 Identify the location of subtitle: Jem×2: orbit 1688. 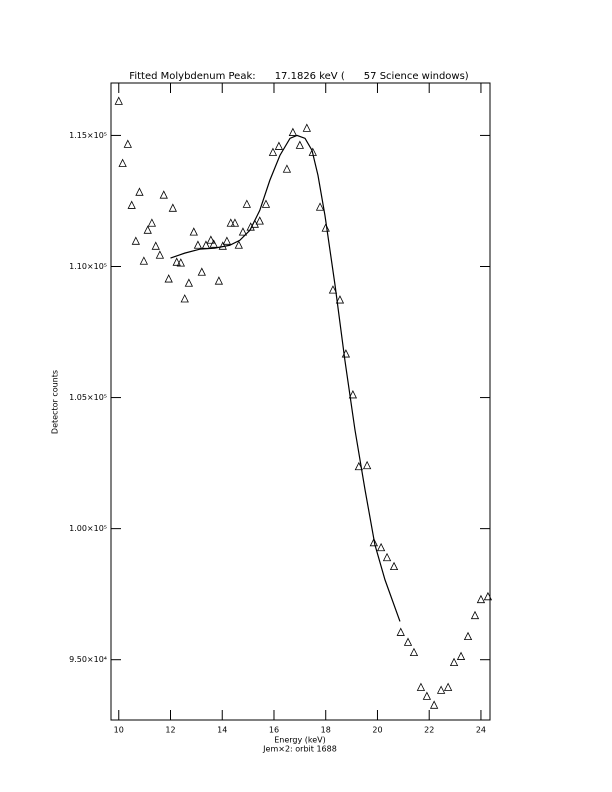
(299, 749).